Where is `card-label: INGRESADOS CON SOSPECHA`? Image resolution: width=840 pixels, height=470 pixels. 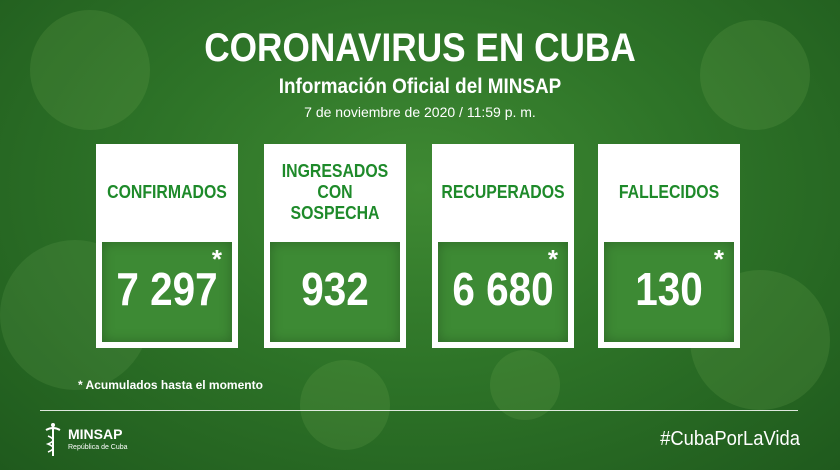 card-label: INGRESADOS CON SOSPECHA is located at coordinates (335, 191).